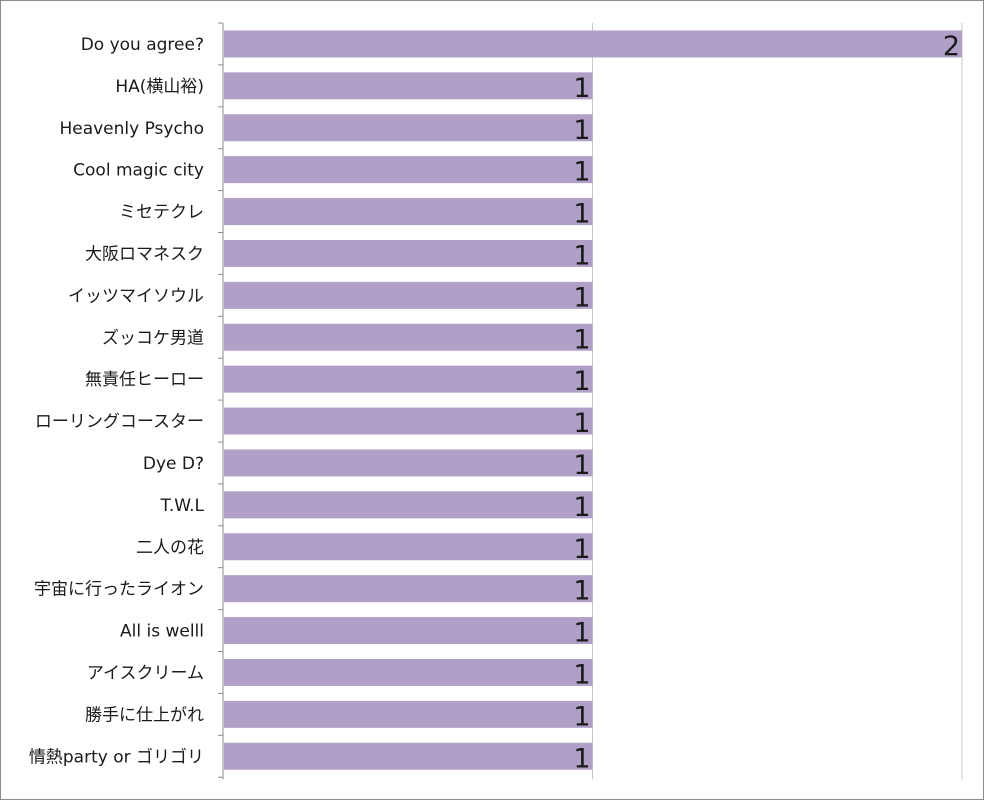 The width and height of the screenshot is (984, 801). Describe the element at coordinates (136, 296) in the screenshot. I see `category-label: イッツマイソウル` at that location.